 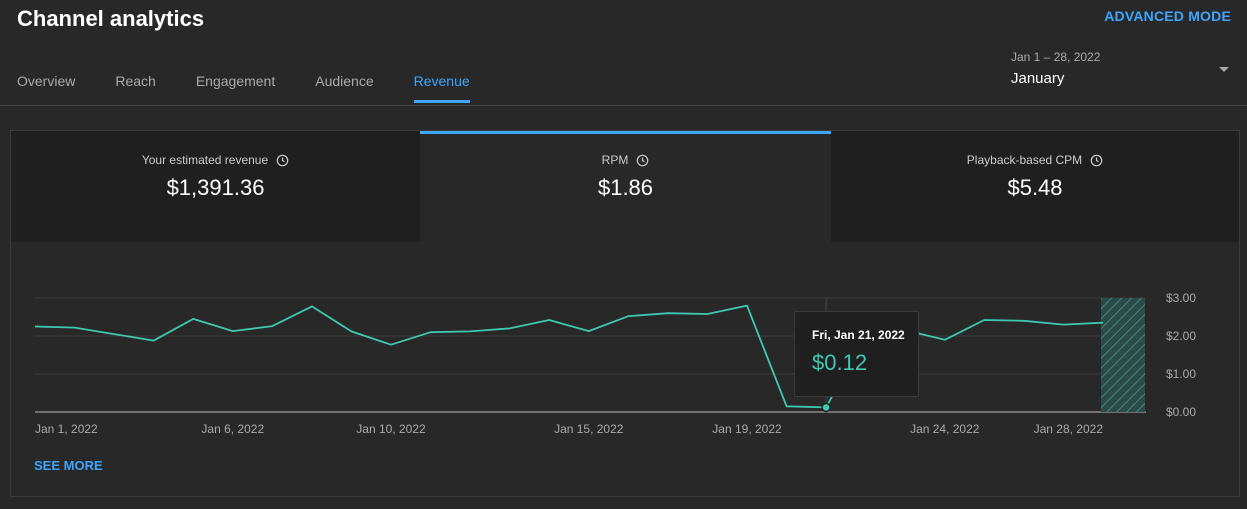 What do you see at coordinates (344, 81) in the screenshot?
I see `tab-audience: Audience` at bounding box center [344, 81].